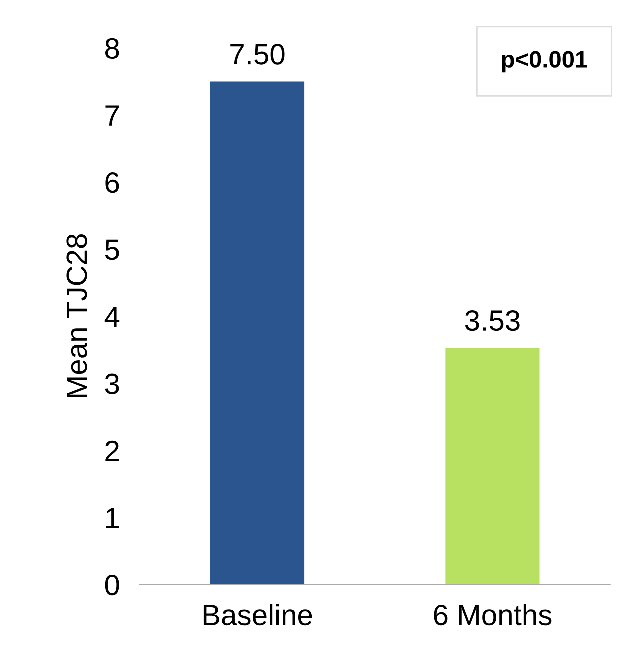  Describe the element at coordinates (112, 585) in the screenshot. I see `y-tick-label: 0` at that location.